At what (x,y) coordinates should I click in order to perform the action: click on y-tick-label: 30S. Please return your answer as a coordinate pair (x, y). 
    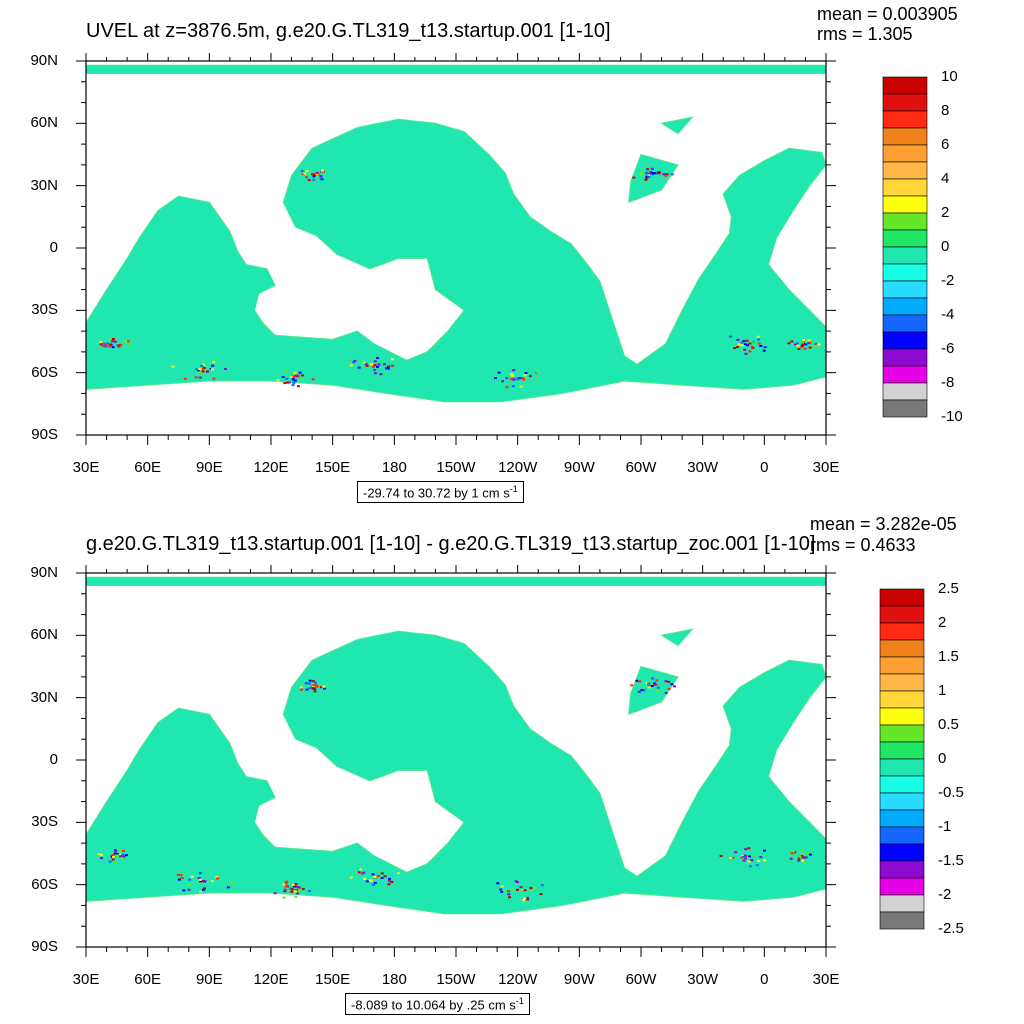
    Looking at the image, I should click on (44, 822).